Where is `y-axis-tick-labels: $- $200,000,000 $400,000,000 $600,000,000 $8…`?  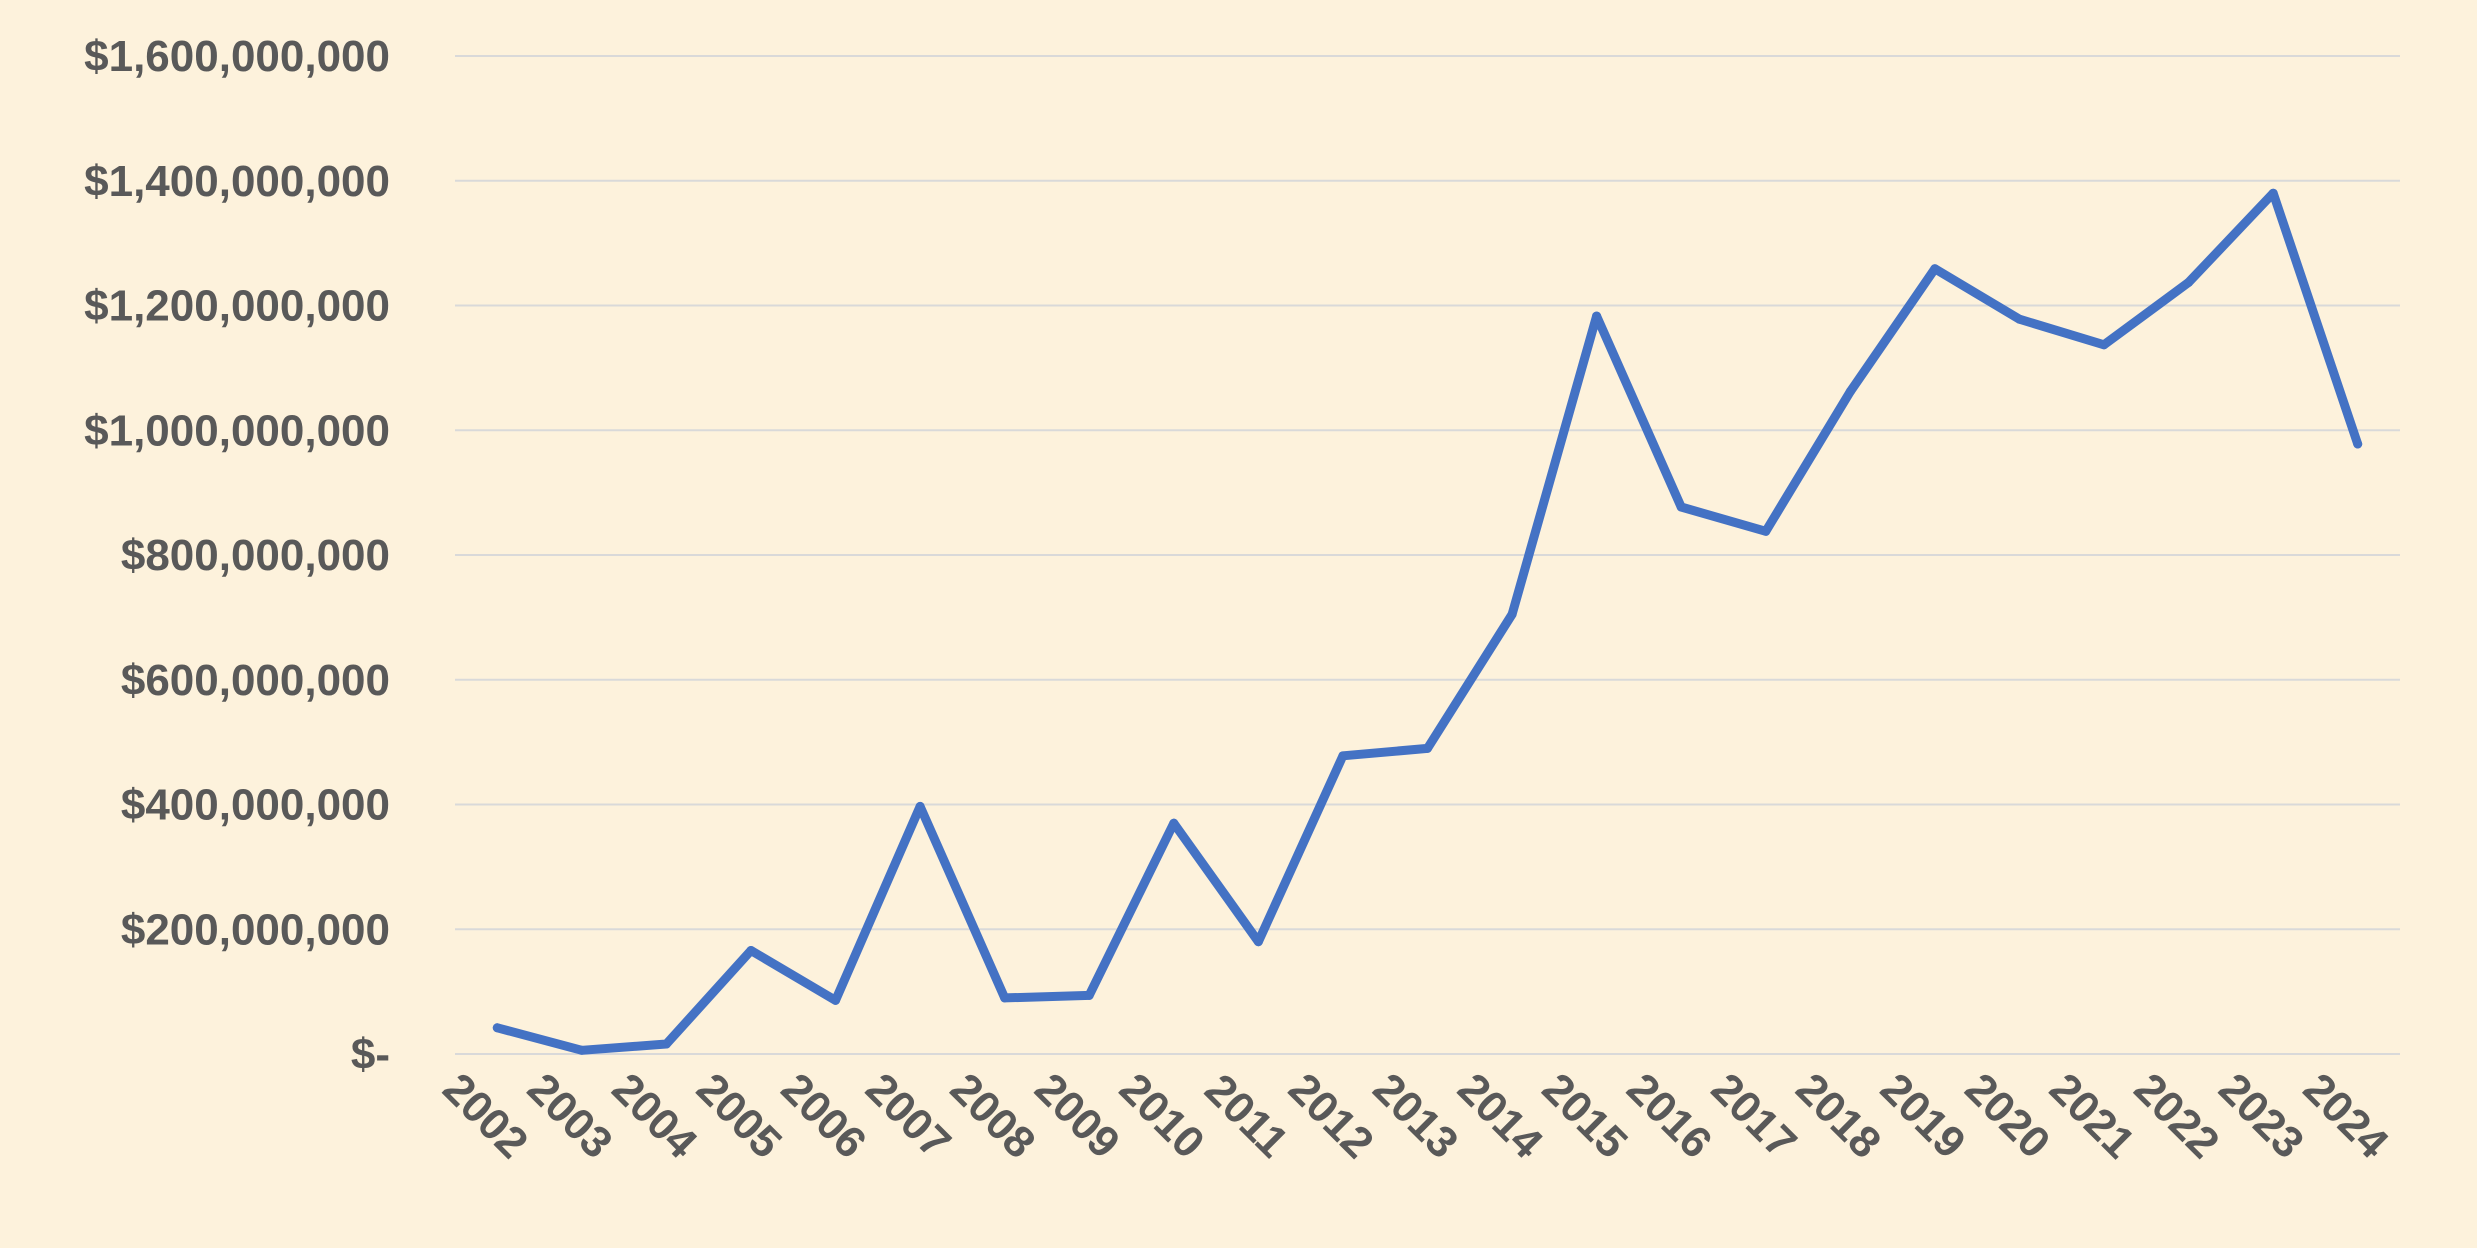 y-axis-tick-labels: $- $200,000,000 $400,000,000 $600,000,000 $8… is located at coordinates (237, 555).